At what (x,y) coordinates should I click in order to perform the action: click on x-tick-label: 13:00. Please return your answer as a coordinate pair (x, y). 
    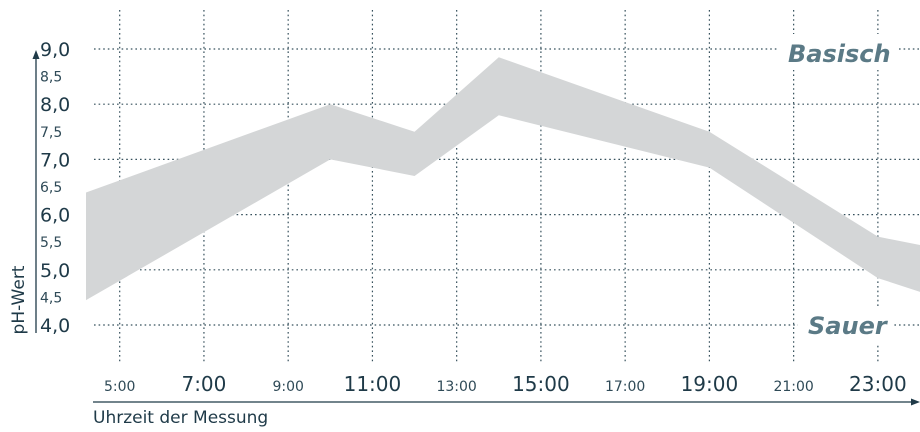
    Looking at the image, I should click on (456, 387).